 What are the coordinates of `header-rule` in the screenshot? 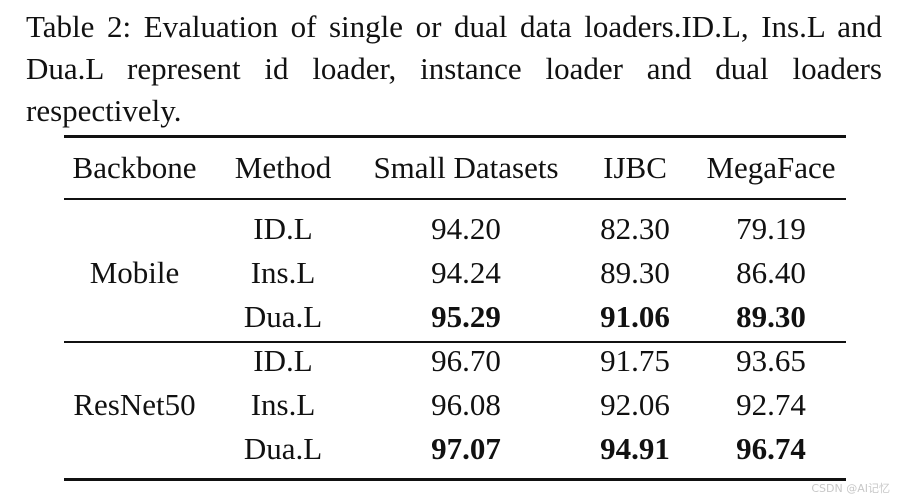 It's located at (455, 199).